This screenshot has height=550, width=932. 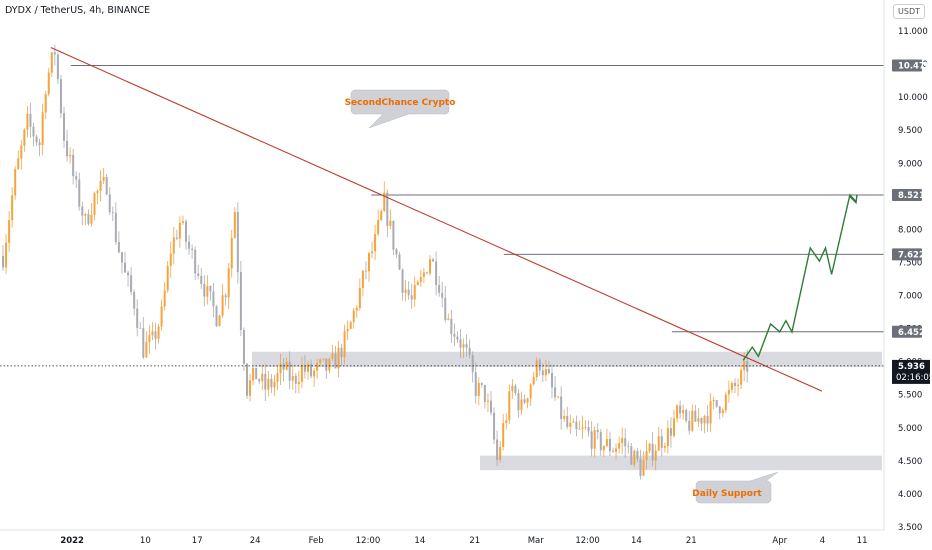 What do you see at coordinates (913, 32) in the screenshot?
I see `y-tick-label: 11.000` at bounding box center [913, 32].